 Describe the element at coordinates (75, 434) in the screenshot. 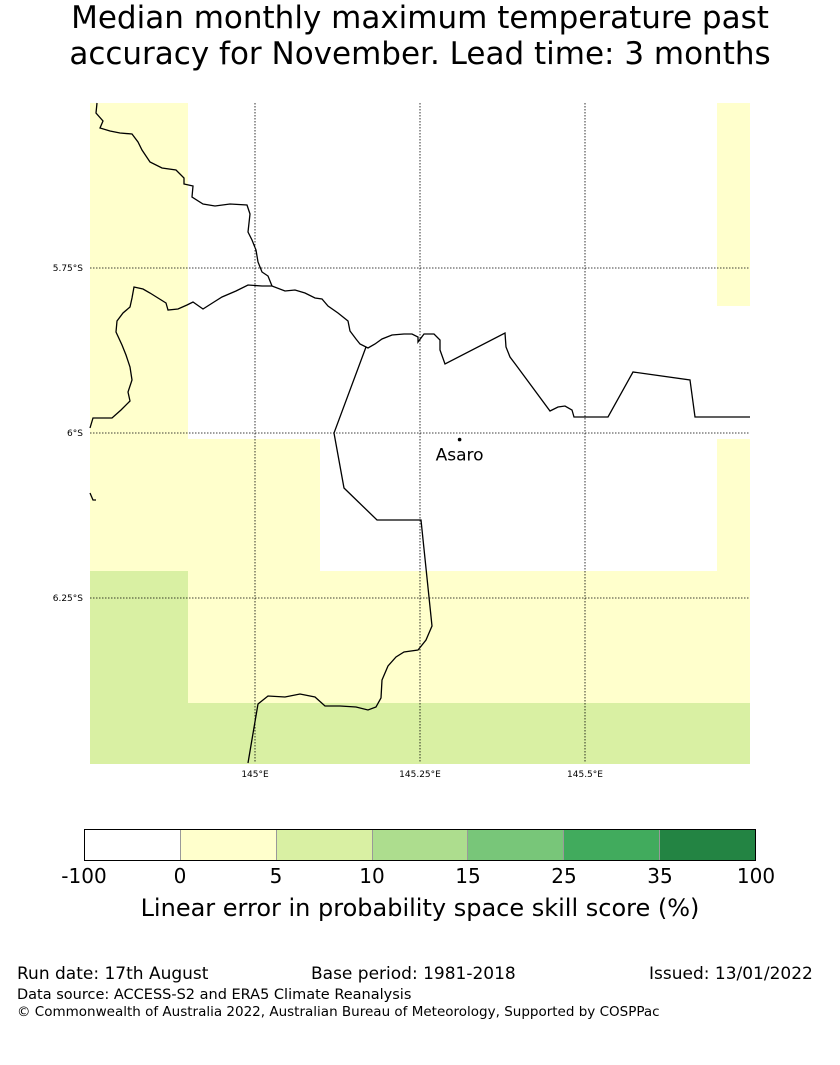

I see `lat-label-6: 6°S` at that location.